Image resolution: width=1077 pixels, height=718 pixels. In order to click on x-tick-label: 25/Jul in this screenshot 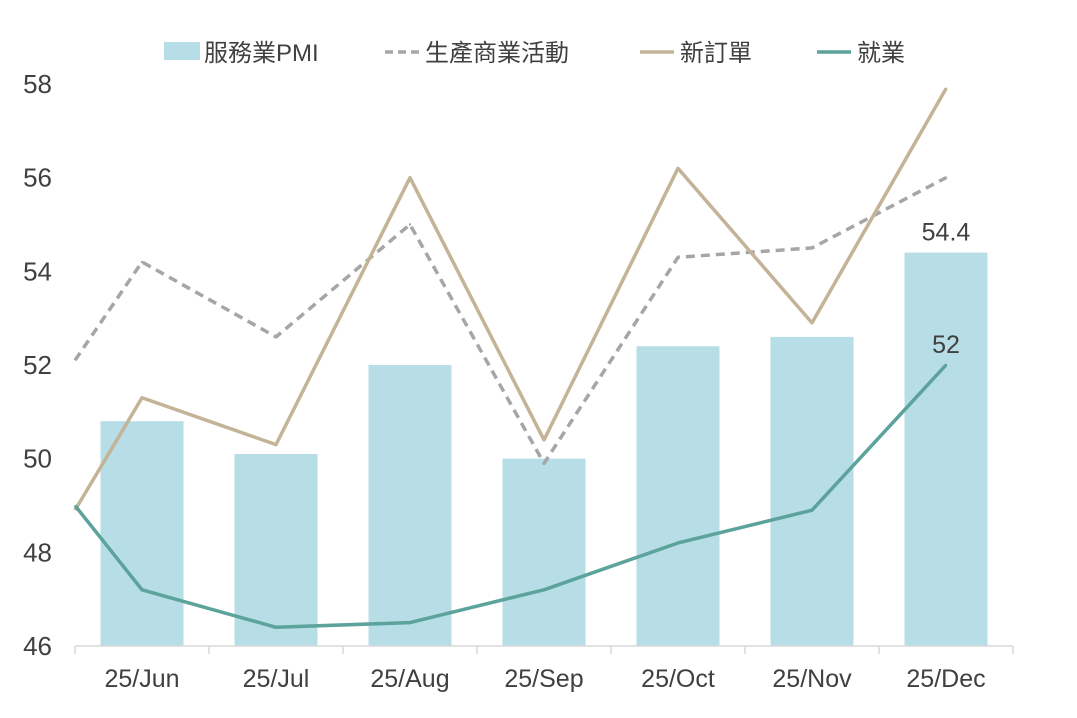, I will do `click(276, 679)`.